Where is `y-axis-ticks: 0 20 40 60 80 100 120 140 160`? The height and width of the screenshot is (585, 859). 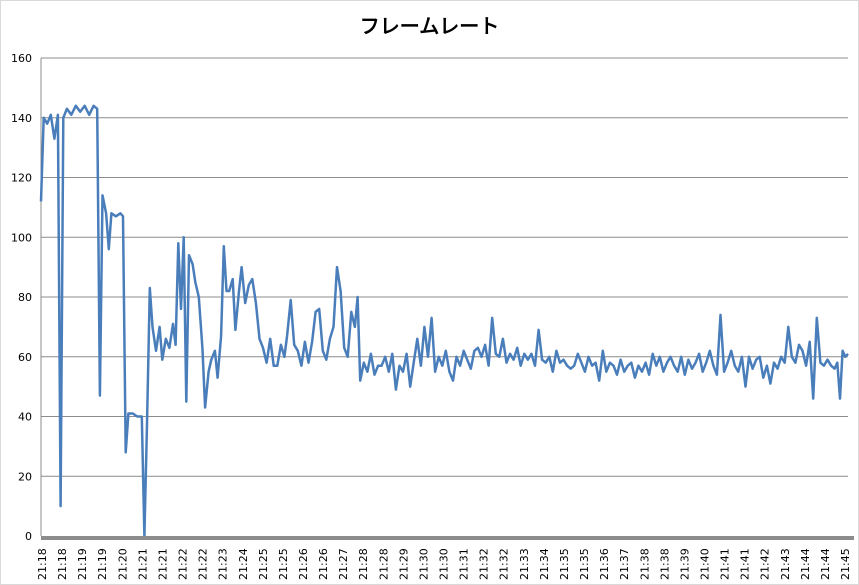
y-axis-ticks: 0 20 40 60 80 100 120 140 160 is located at coordinates (26, 297).